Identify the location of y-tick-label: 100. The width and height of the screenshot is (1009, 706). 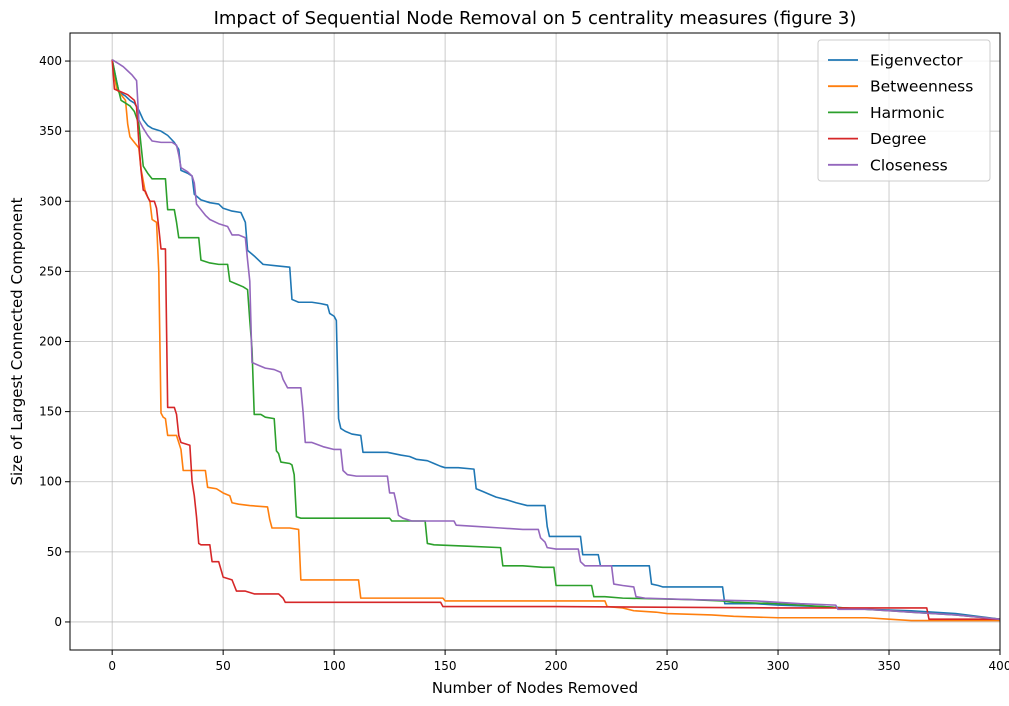
(50, 482).